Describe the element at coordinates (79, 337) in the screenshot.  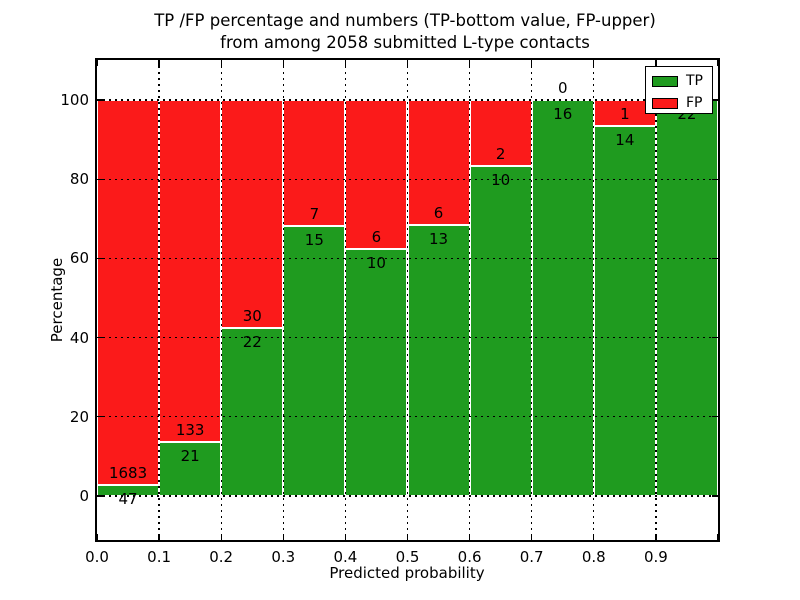
I see `y-tick-label: 40` at that location.